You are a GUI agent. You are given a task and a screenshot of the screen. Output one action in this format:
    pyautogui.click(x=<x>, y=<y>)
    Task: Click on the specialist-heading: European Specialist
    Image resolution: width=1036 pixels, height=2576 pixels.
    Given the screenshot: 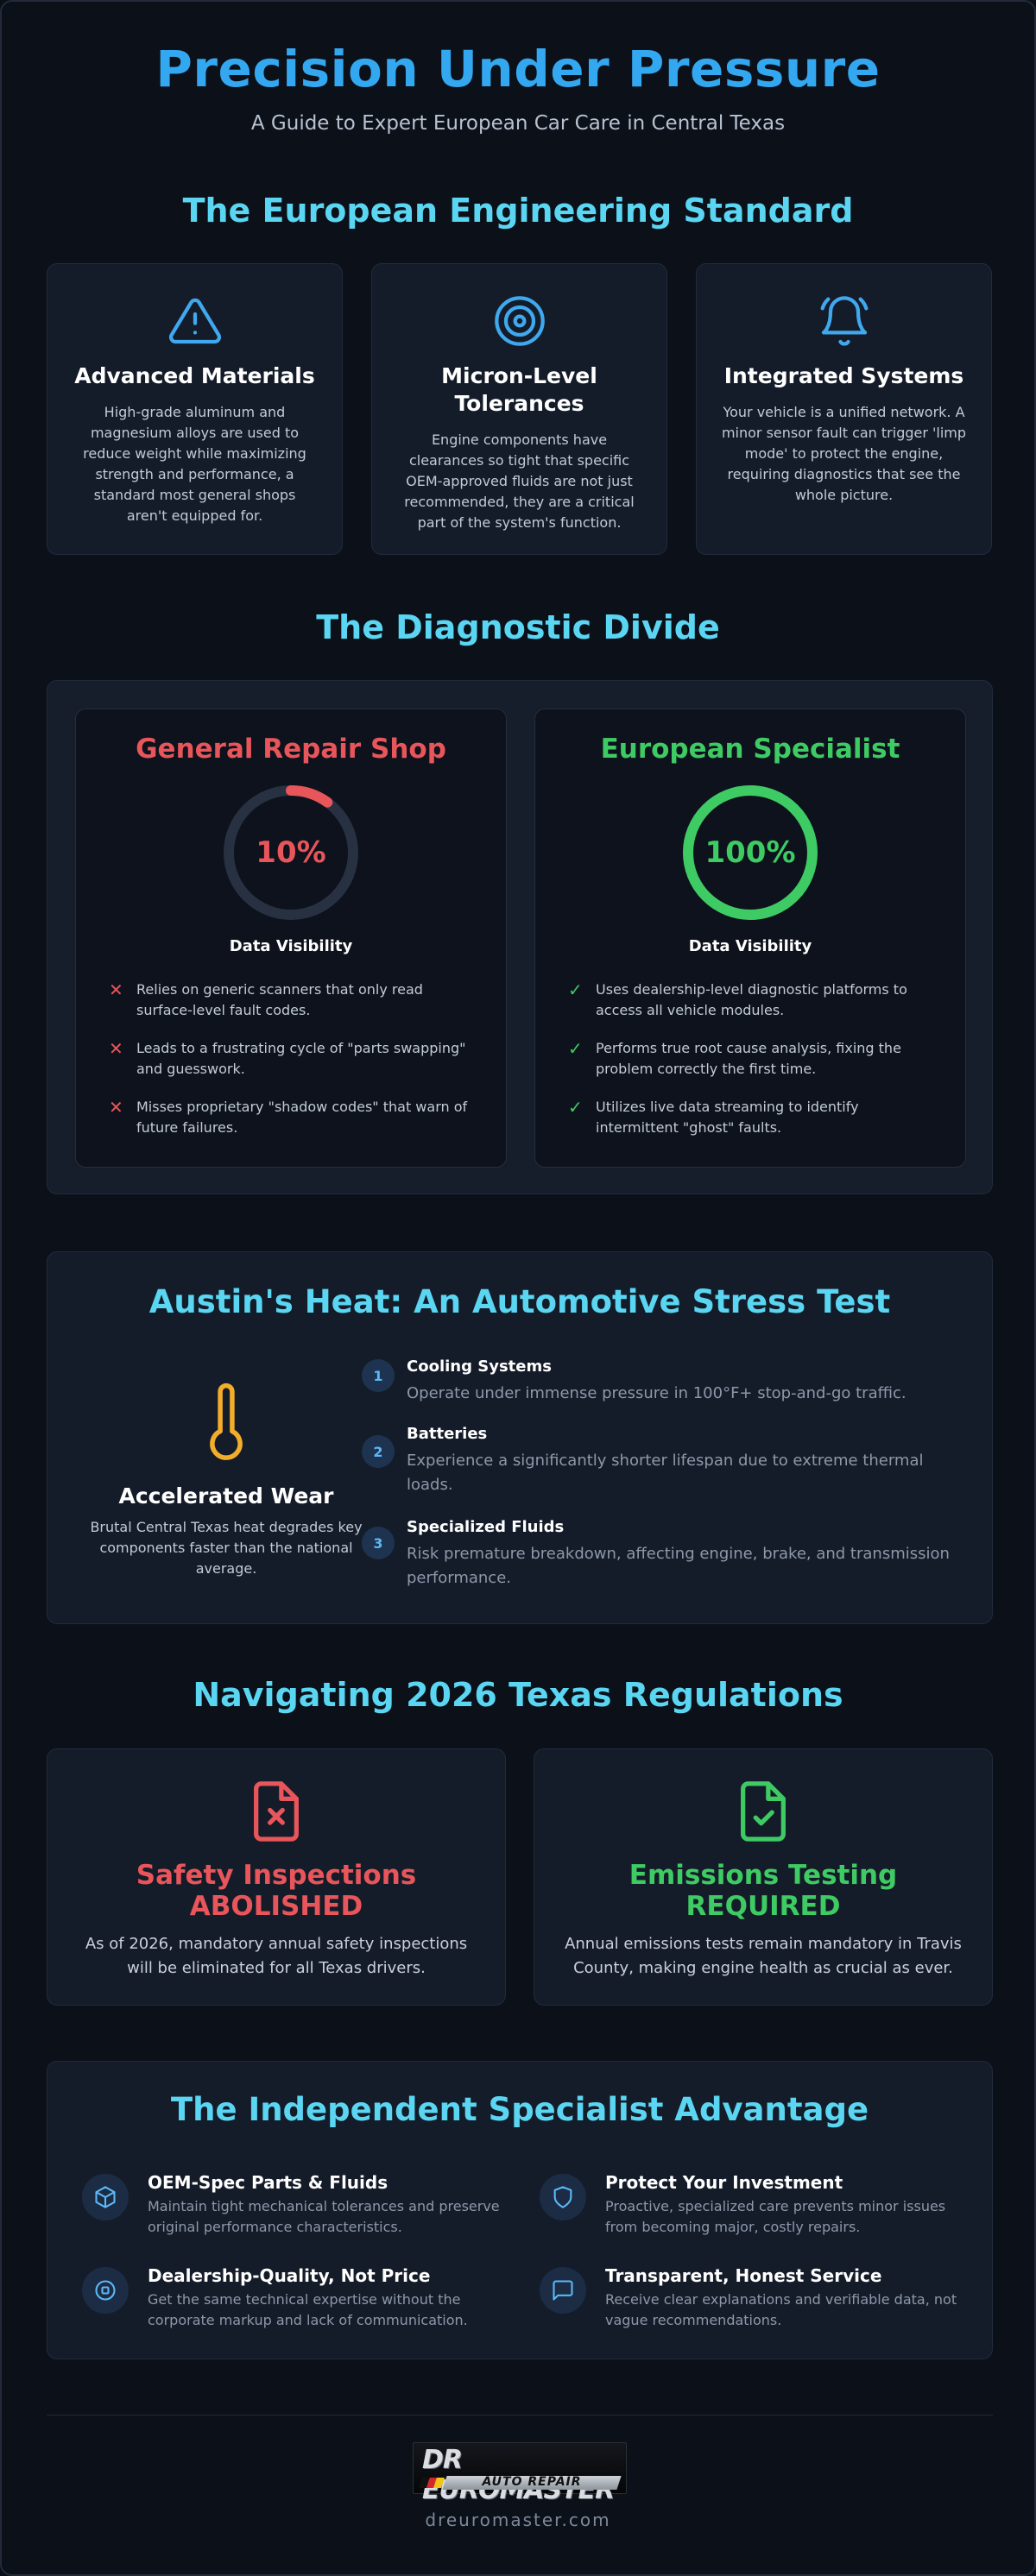 What is the action you would take?
    pyautogui.click(x=750, y=750)
    